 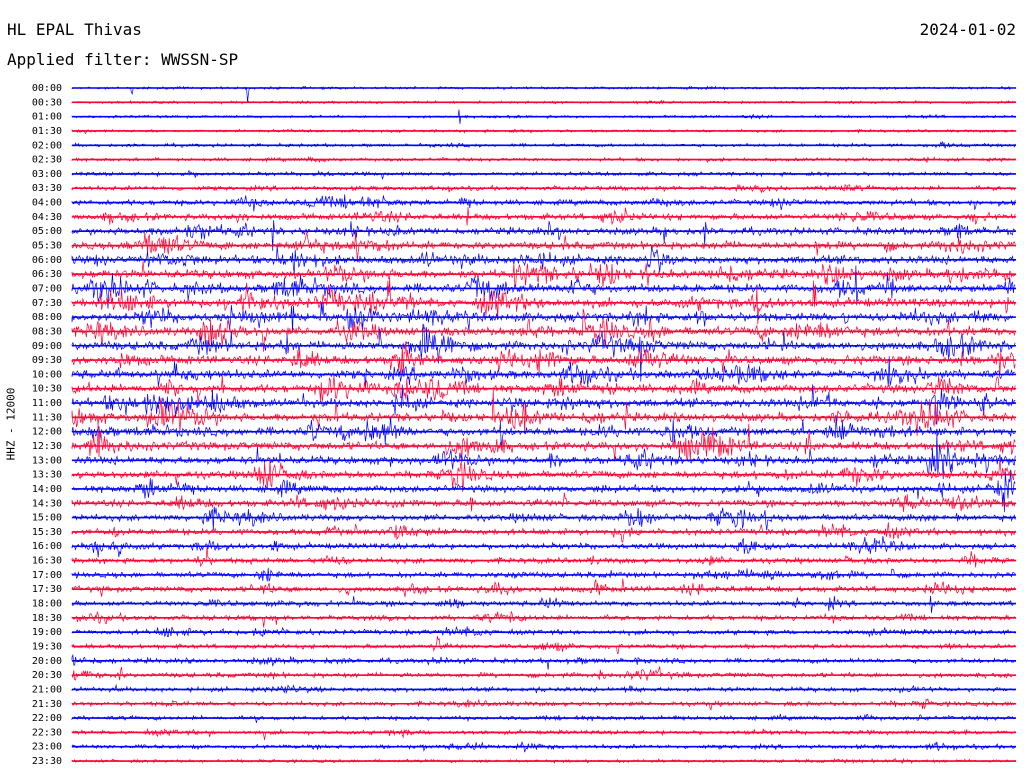 I want to click on row-time-label: 05:00, so click(x=47, y=231).